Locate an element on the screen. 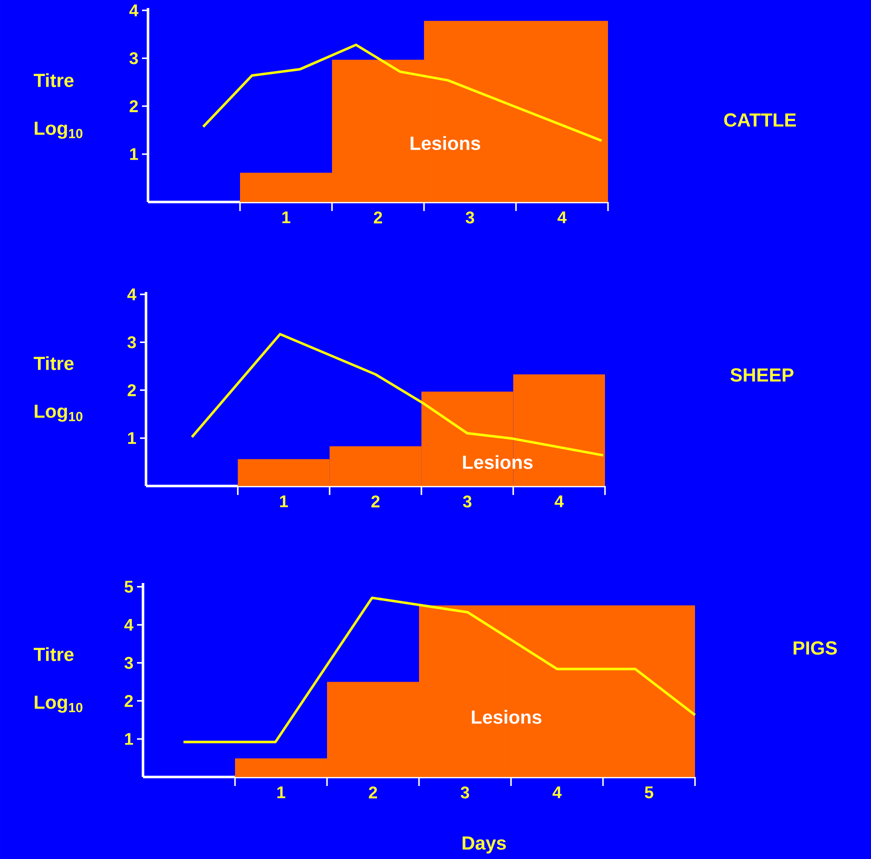 Image resolution: width=871 pixels, height=859 pixels. y2-axis-title: PIGS is located at coordinates (815, 648).